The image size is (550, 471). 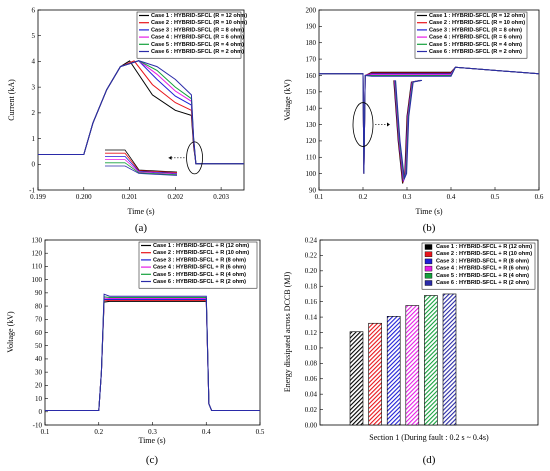 What do you see at coordinates (475, 45) in the screenshot?
I see `legend-label: Case 5 : HYBRID-SFCL (R = 4 ohm)` at bounding box center [475, 45].